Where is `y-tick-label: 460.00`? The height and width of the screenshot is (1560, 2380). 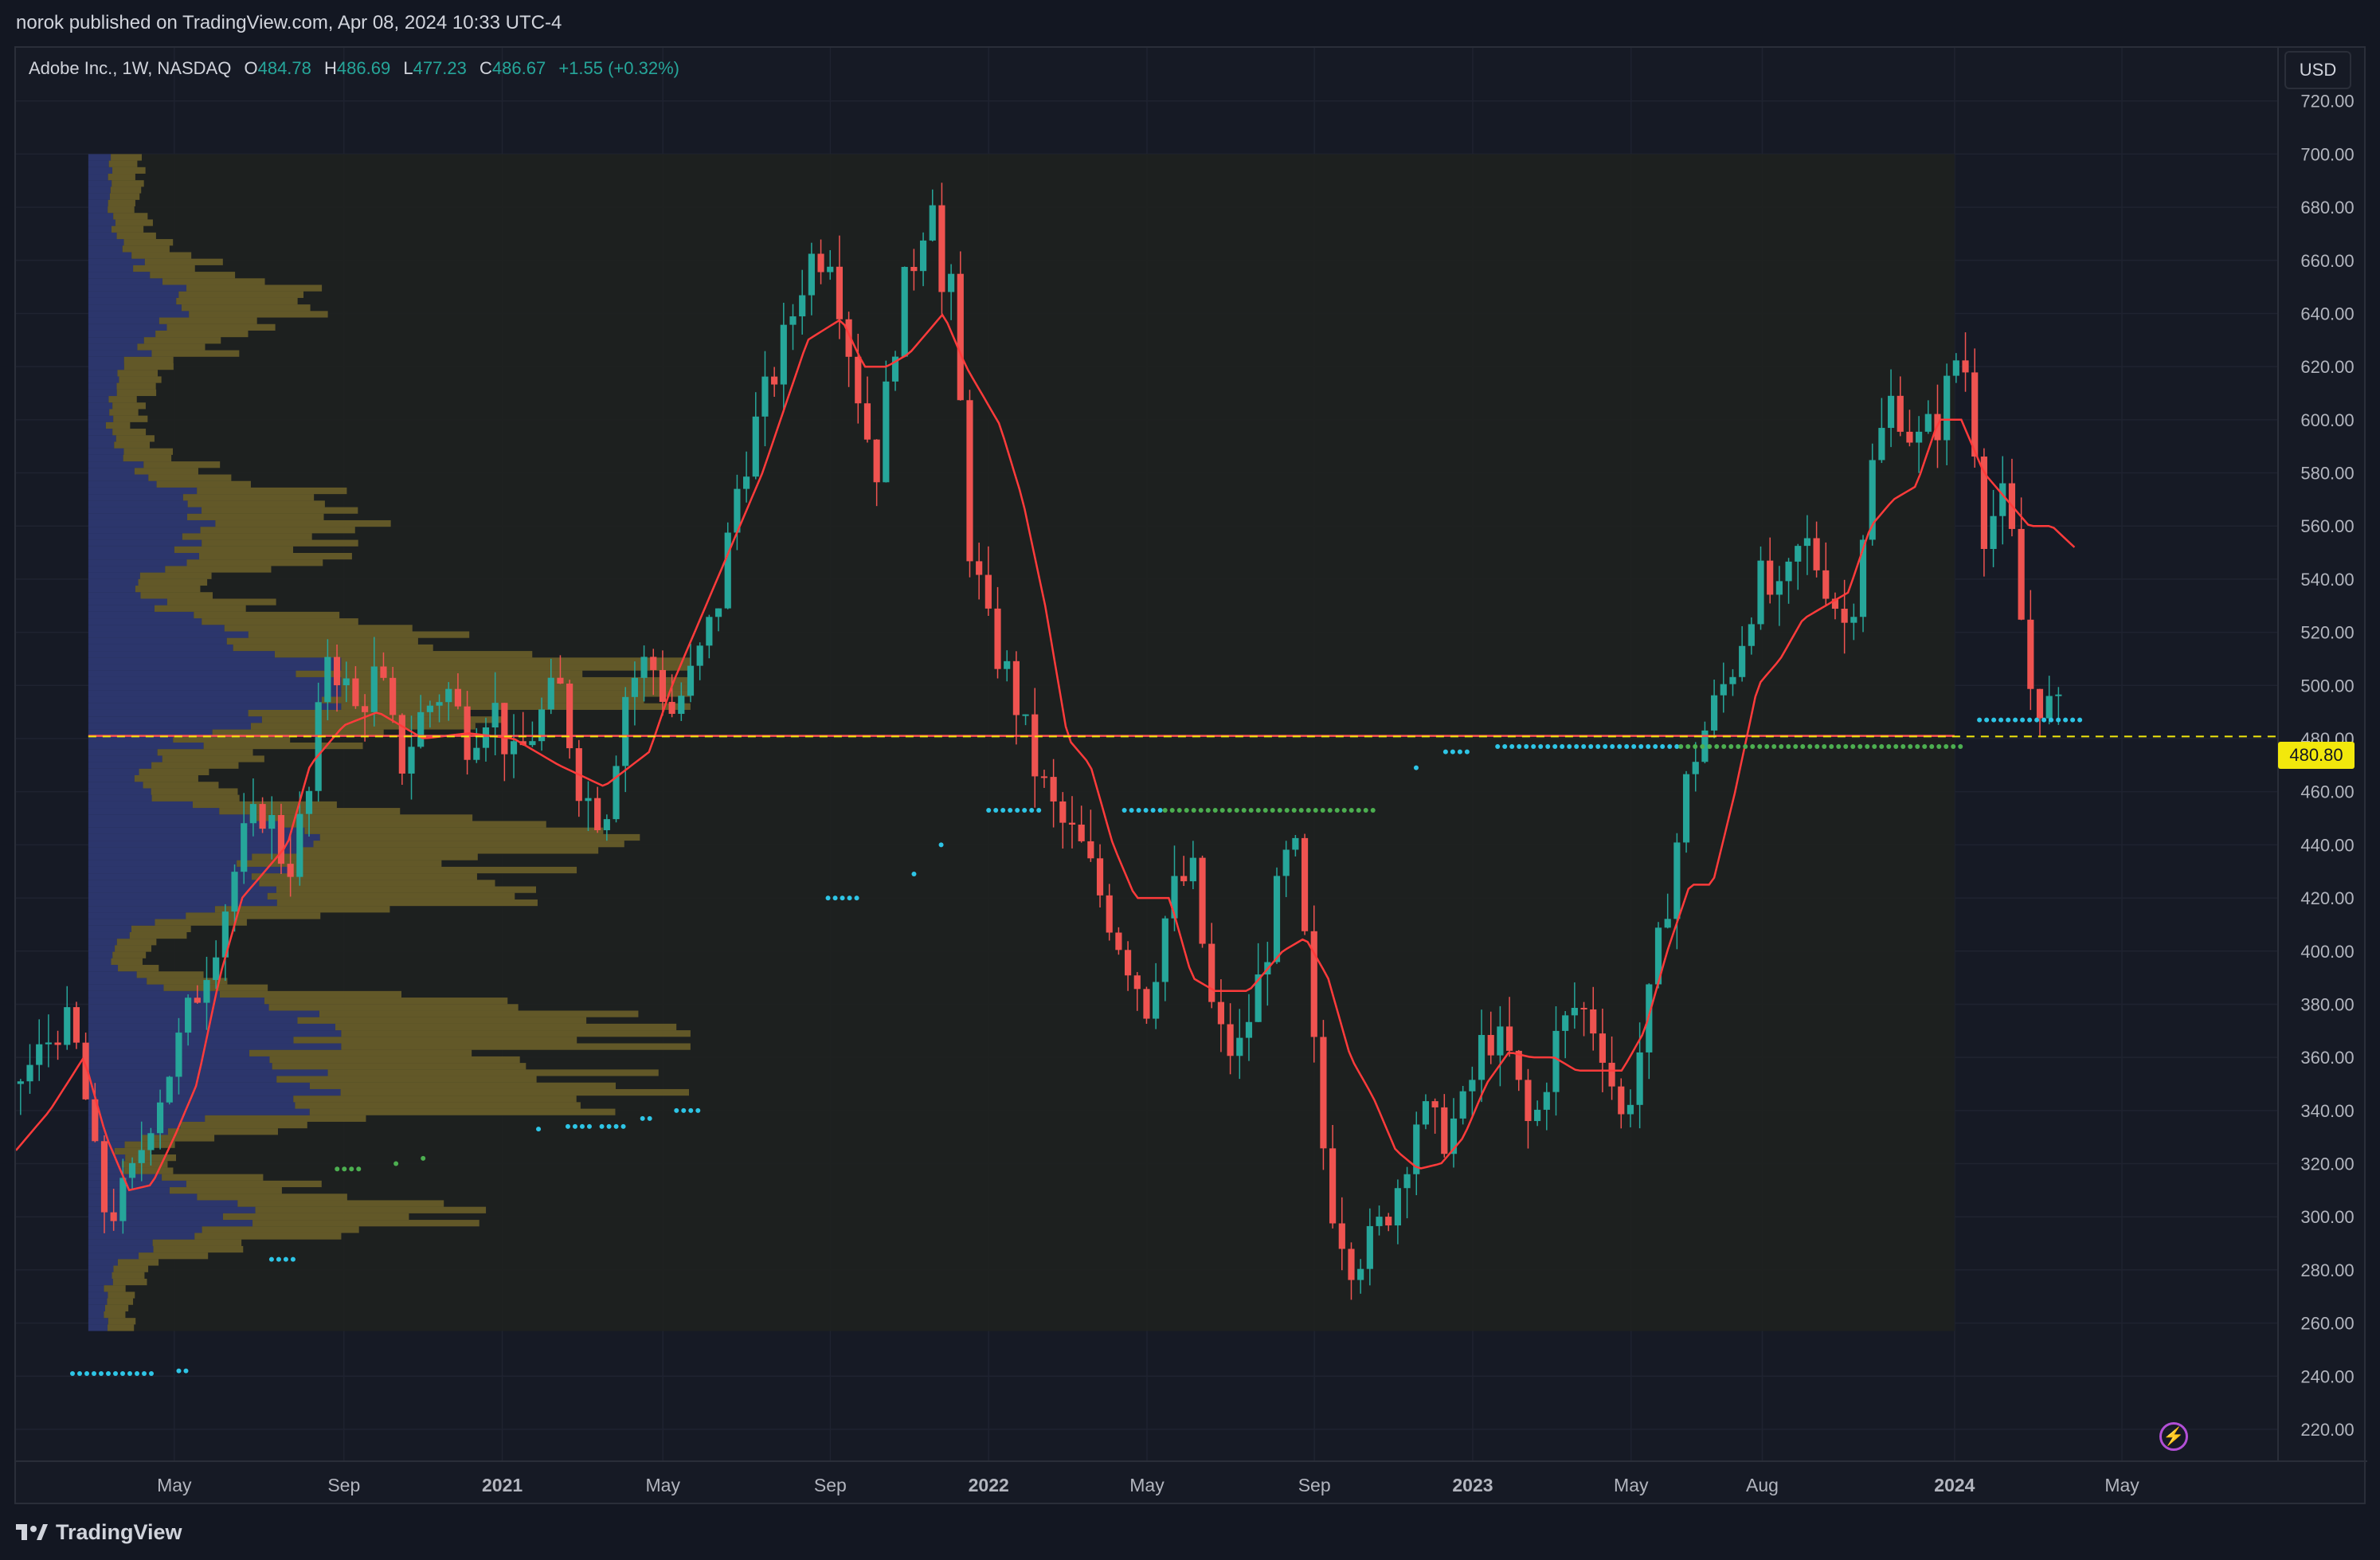 y-tick-label: 460.00 is located at coordinates (2327, 792).